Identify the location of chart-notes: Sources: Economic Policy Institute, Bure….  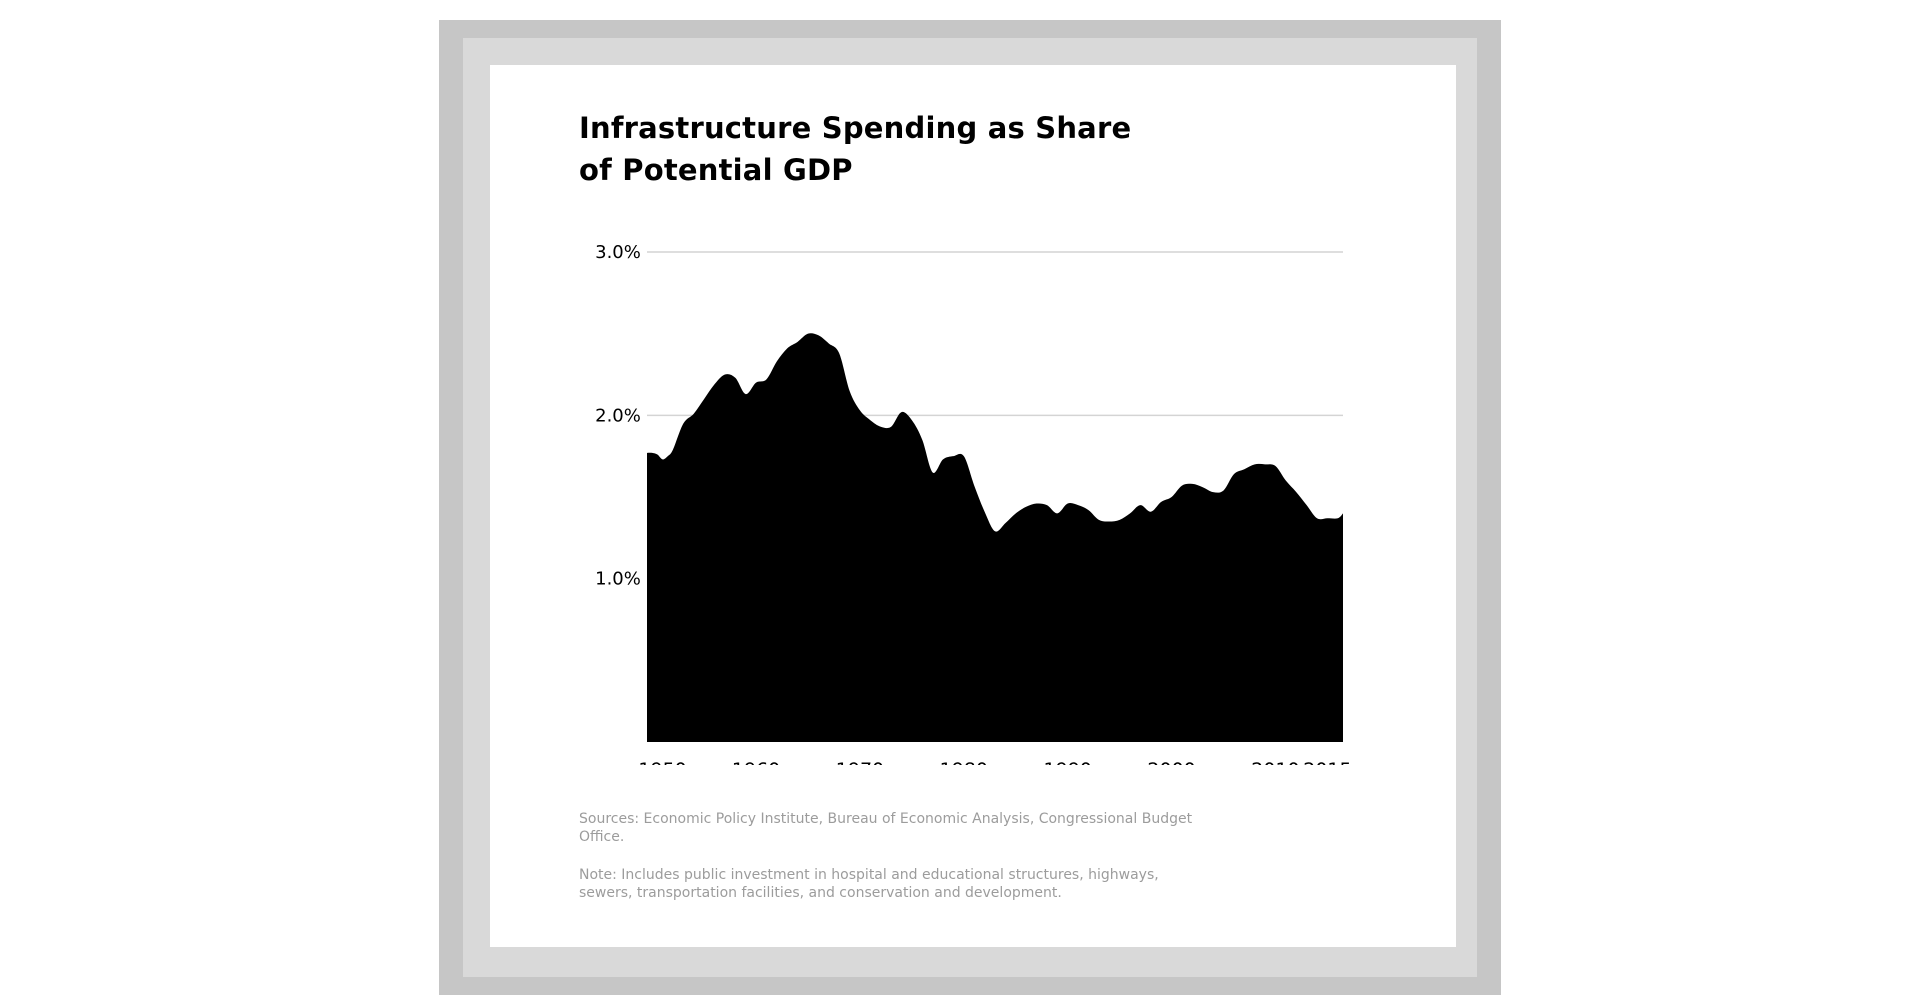
(889, 866).